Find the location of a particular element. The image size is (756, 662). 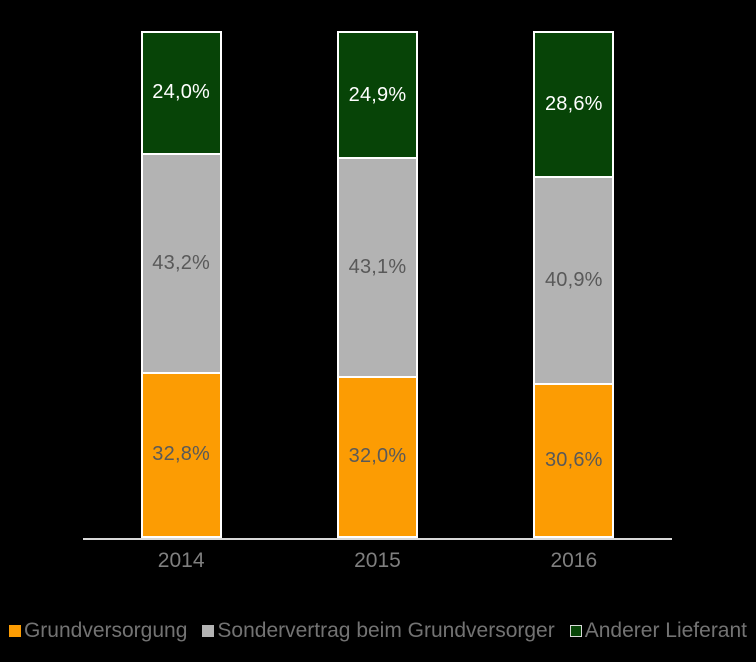

bar-2015-segment-grundversorgung: 32,0% is located at coordinates (377, 456).